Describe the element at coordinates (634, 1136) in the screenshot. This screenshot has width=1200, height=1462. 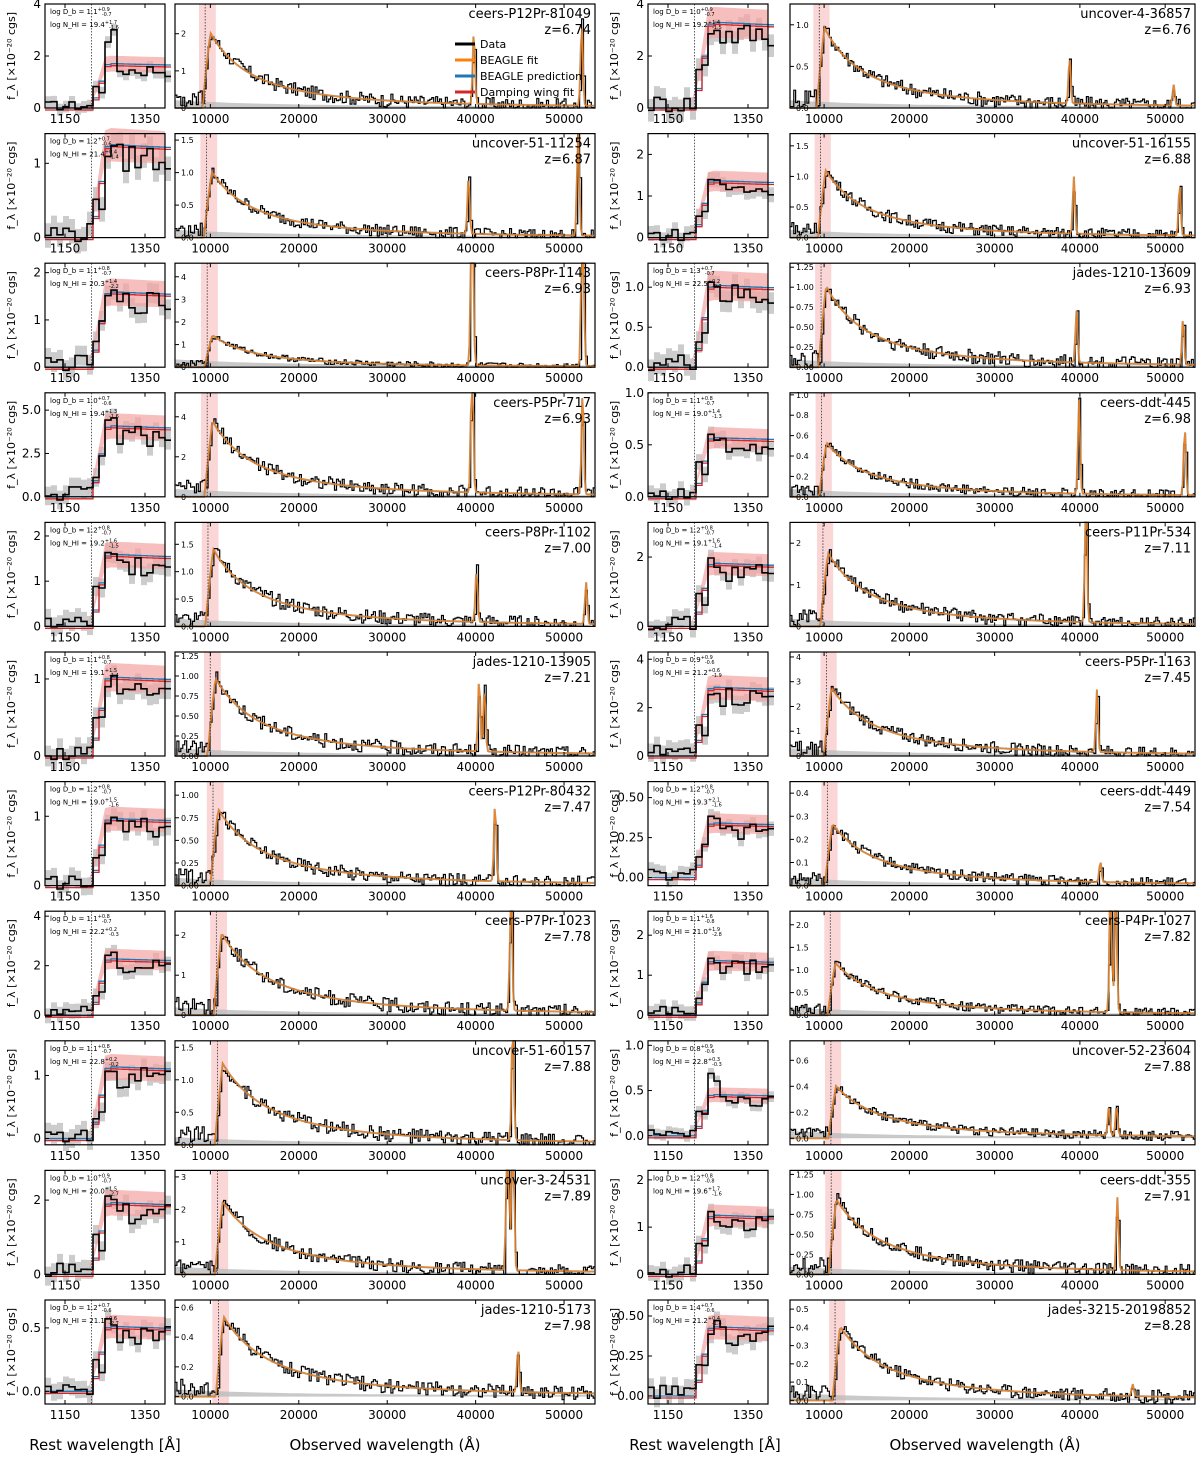
I see `rest-ytick-label: 0.0` at that location.